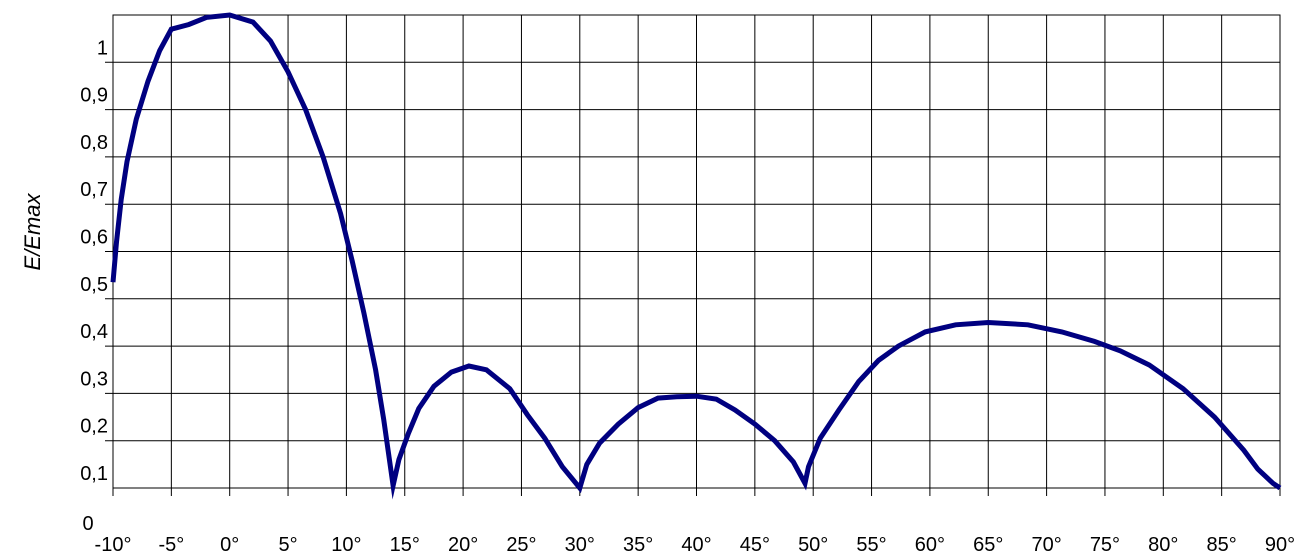 The image size is (1303, 555). Describe the element at coordinates (1280, 544) in the screenshot. I see `x-tick-label: 90°` at that location.